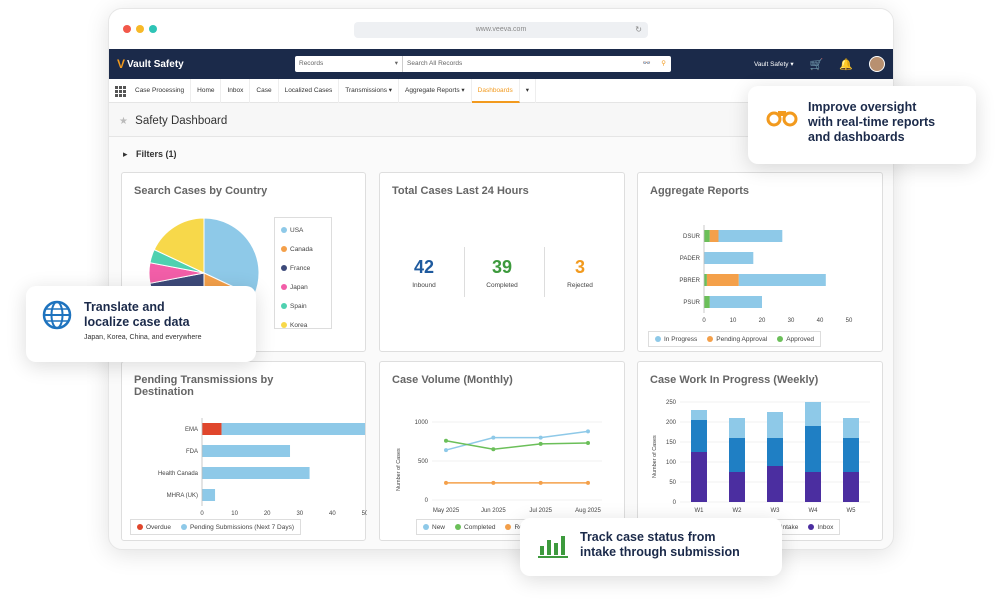  What do you see at coordinates (123, 121) in the screenshot?
I see `favorite-star-icon: ★` at bounding box center [123, 121].